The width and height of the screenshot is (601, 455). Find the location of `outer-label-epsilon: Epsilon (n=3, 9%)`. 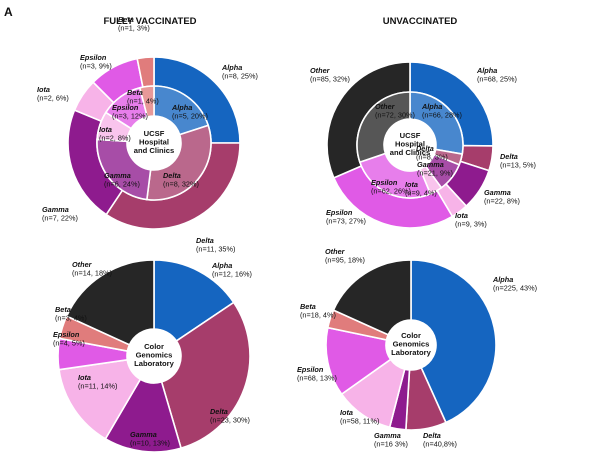

outer-label-epsilon: Epsilon (n=3, 9%) is located at coordinates (96, 62).